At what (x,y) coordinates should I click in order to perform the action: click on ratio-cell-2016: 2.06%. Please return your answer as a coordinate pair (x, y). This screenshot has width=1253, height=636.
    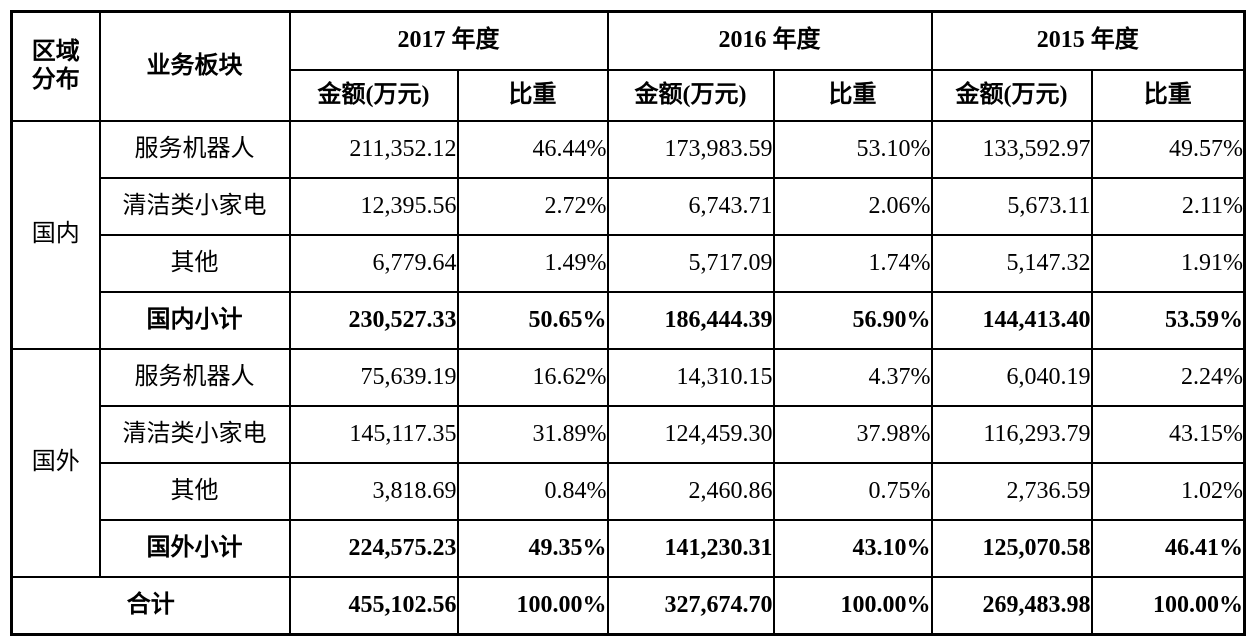
    Looking at the image, I should click on (852, 206).